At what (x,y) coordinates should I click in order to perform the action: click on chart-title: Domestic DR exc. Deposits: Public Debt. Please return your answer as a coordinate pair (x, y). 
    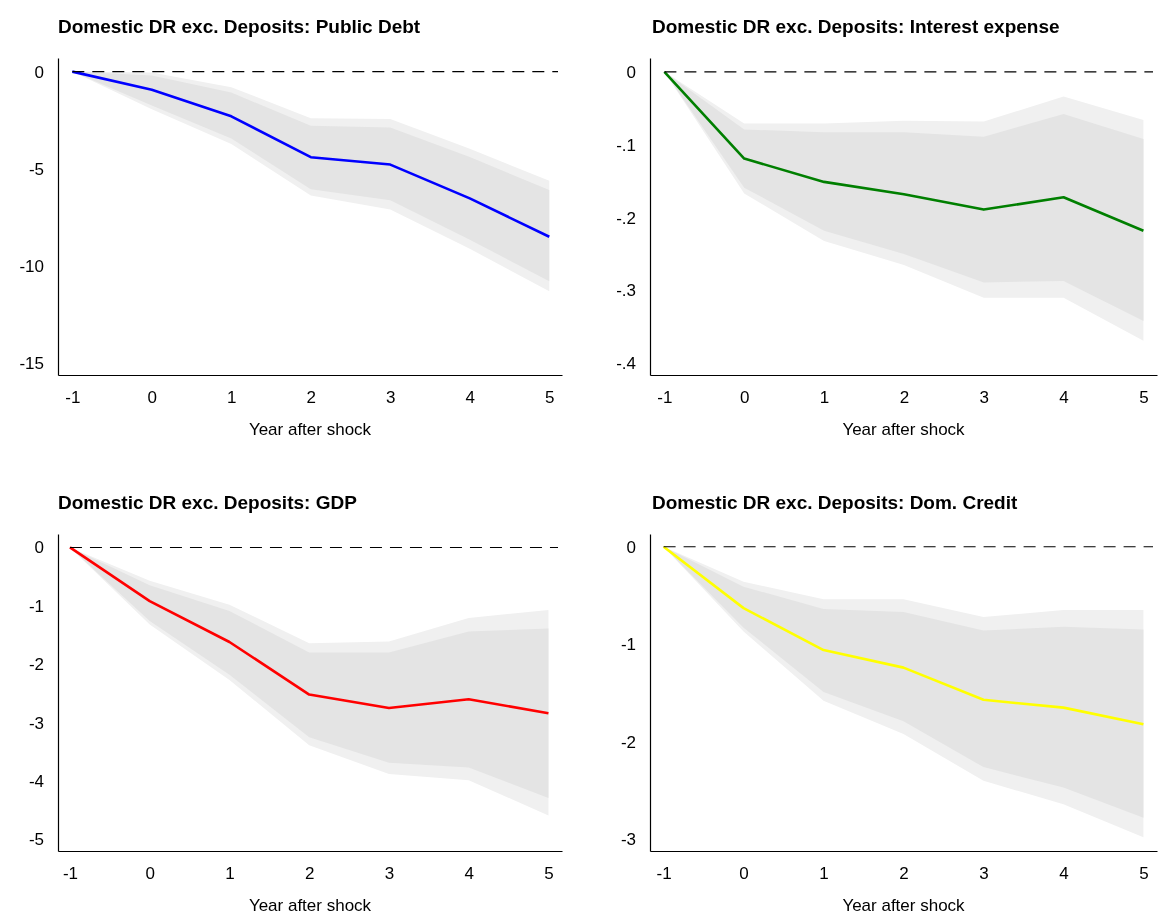
    Looking at the image, I should click on (239, 26).